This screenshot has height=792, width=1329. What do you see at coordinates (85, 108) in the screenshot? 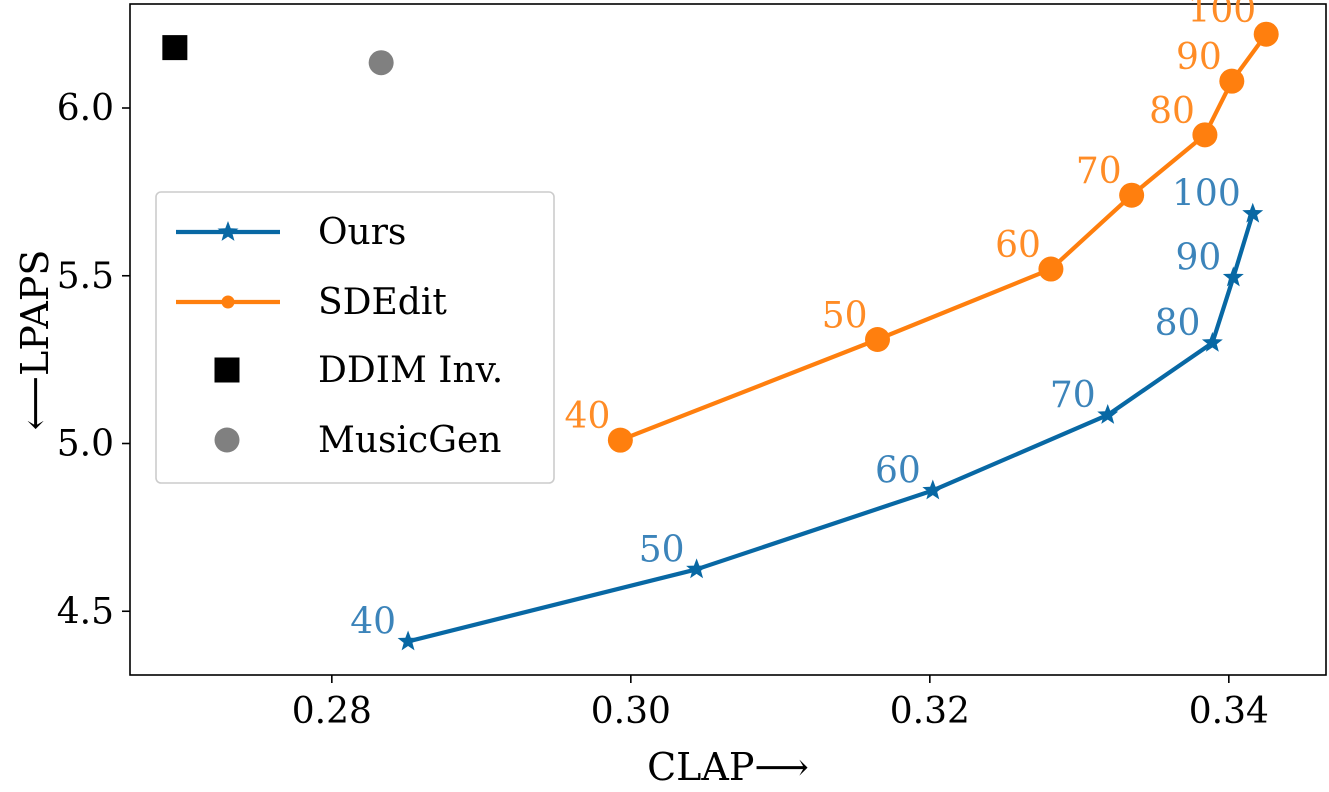
I see `y-tick-label: 6.0` at bounding box center [85, 108].